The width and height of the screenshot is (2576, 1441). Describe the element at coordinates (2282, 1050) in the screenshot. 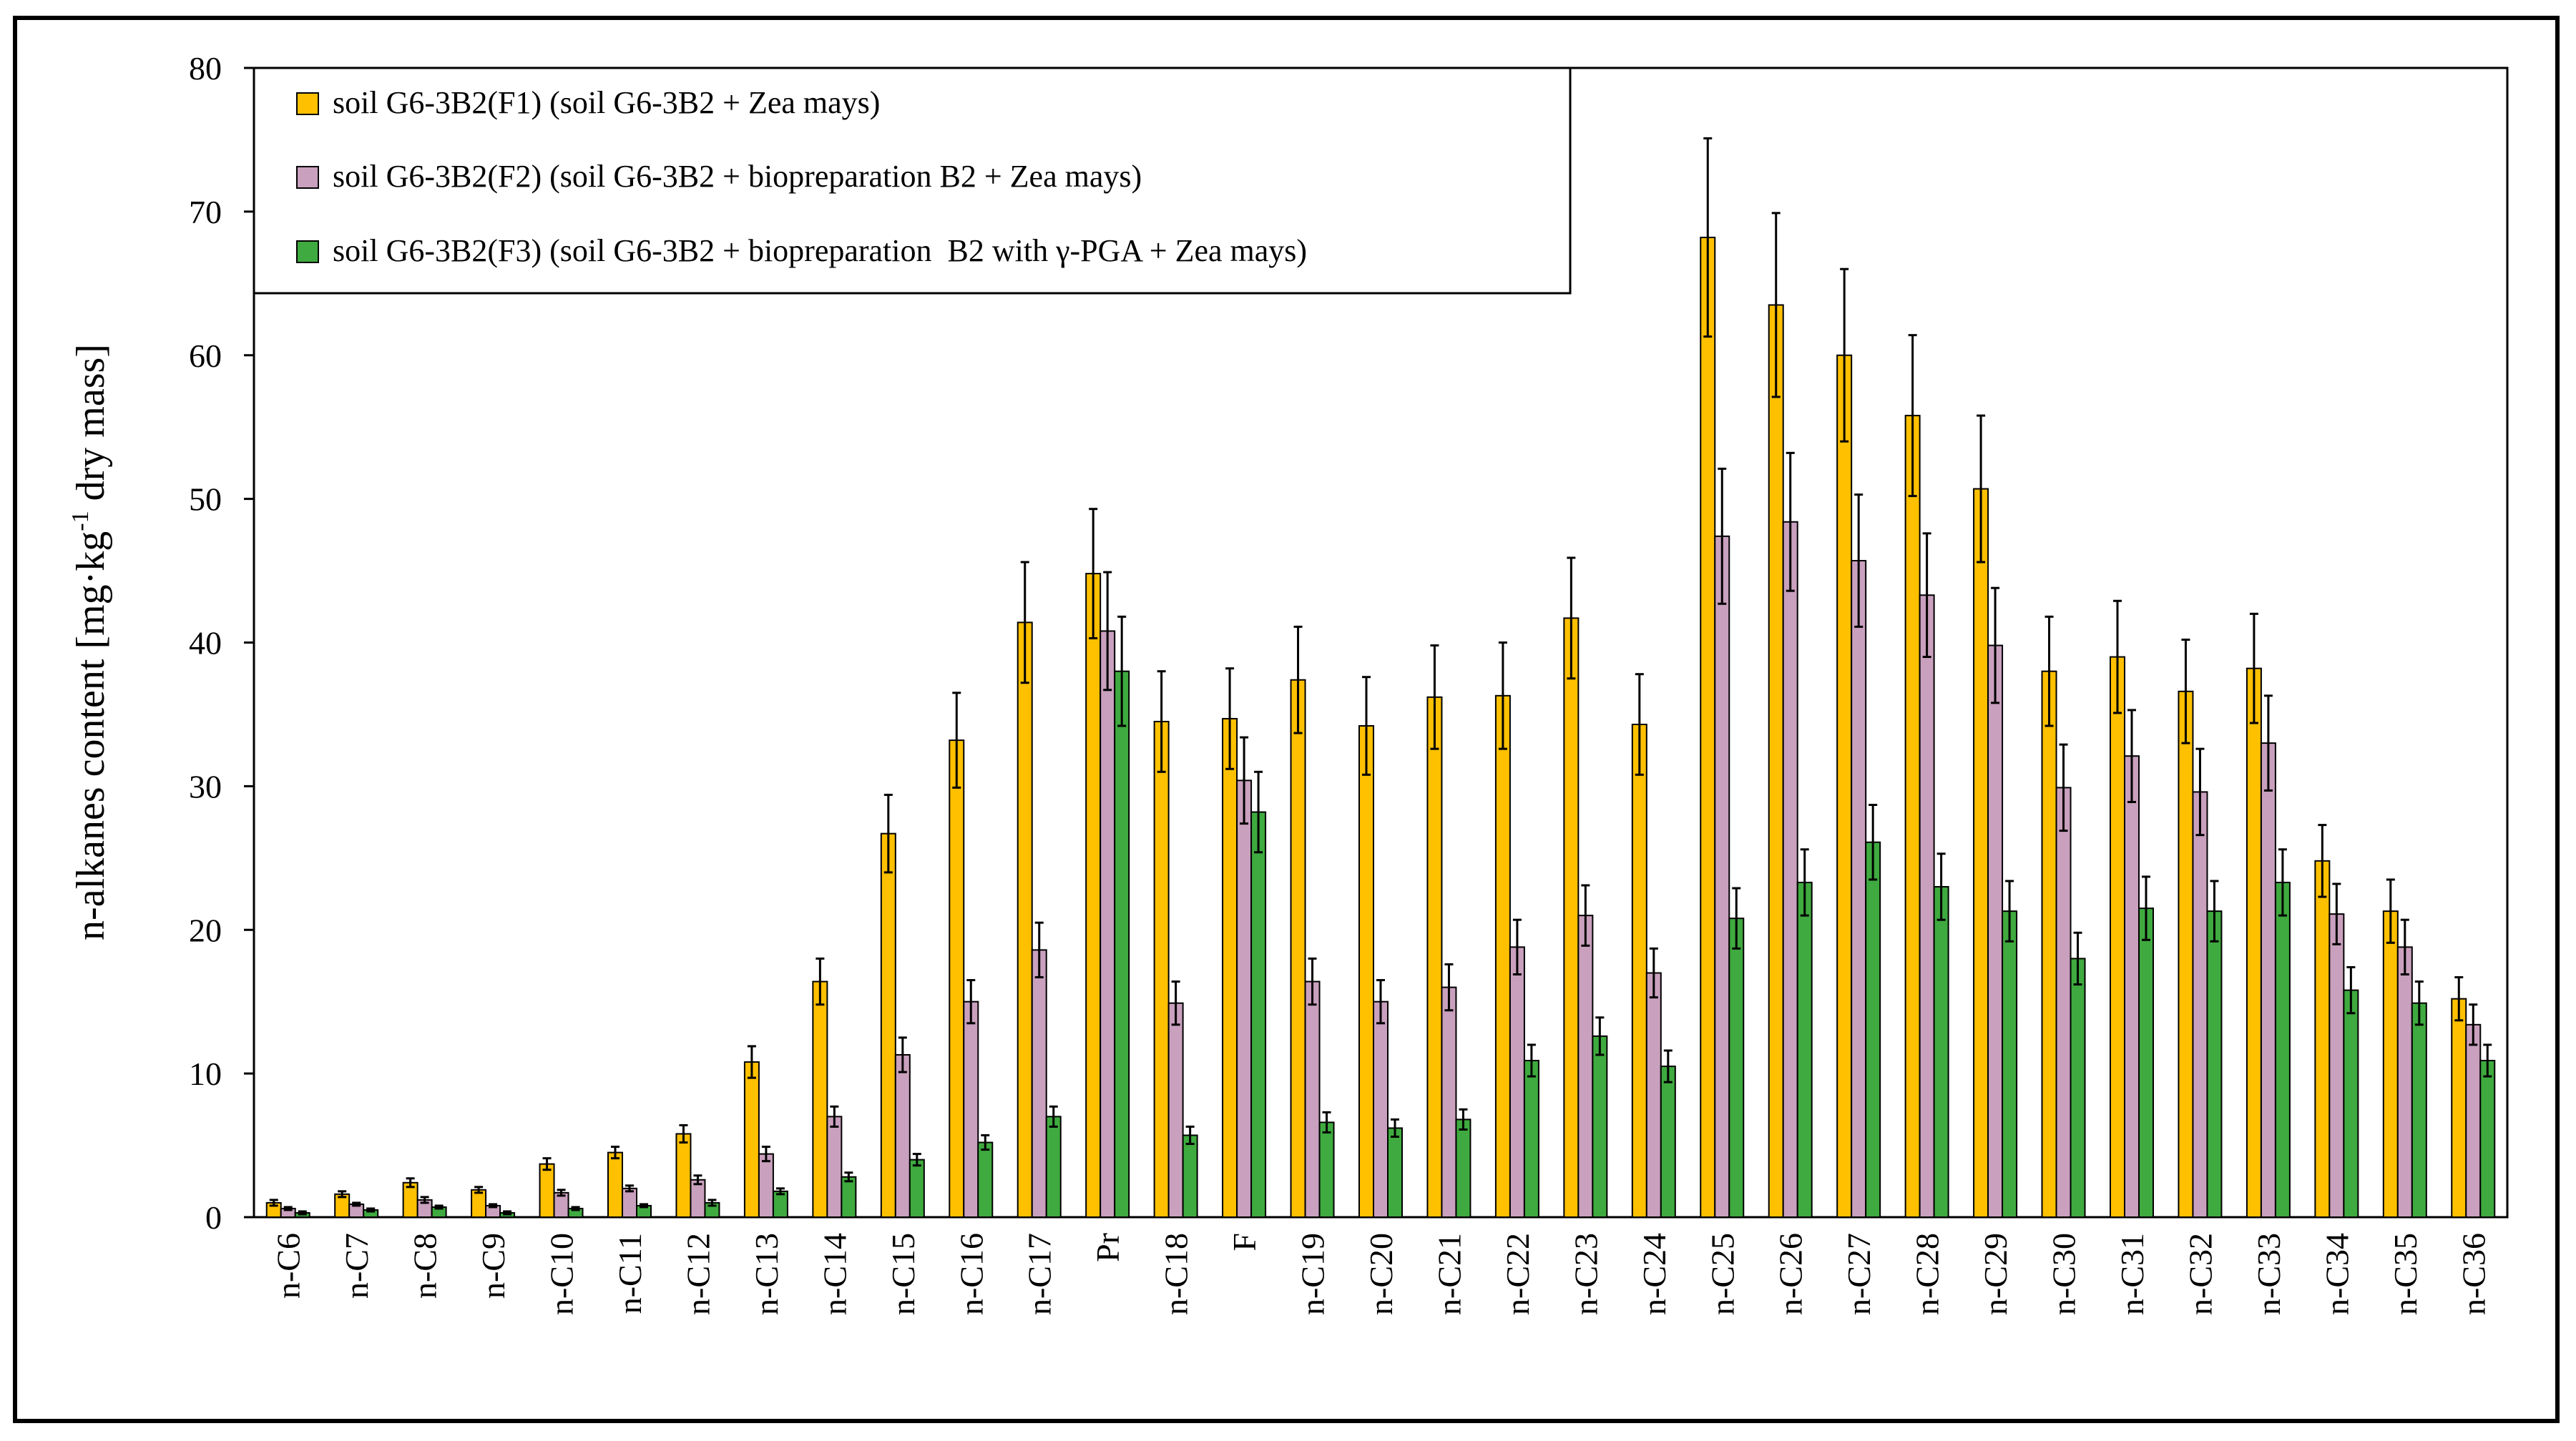

I see `bar-n-C33-f3` at that location.